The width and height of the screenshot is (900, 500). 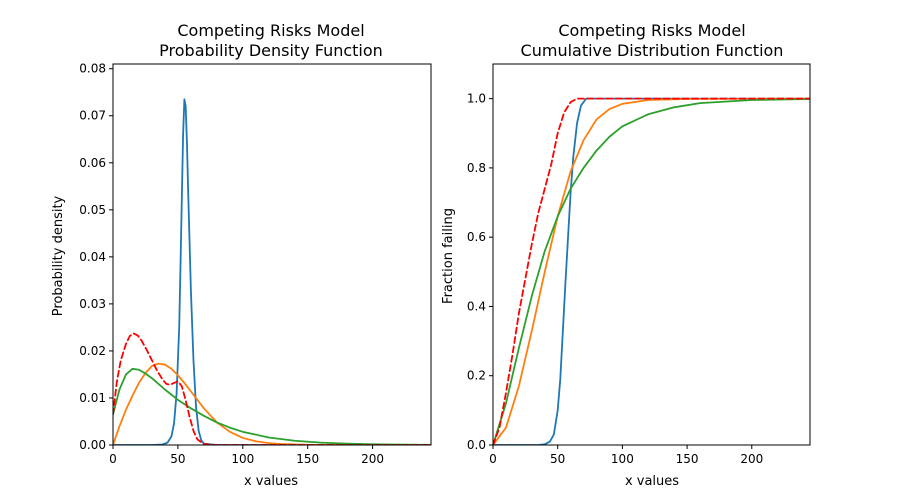 I want to click on pdf-y-tick-label: 0.04, so click(x=92, y=257).